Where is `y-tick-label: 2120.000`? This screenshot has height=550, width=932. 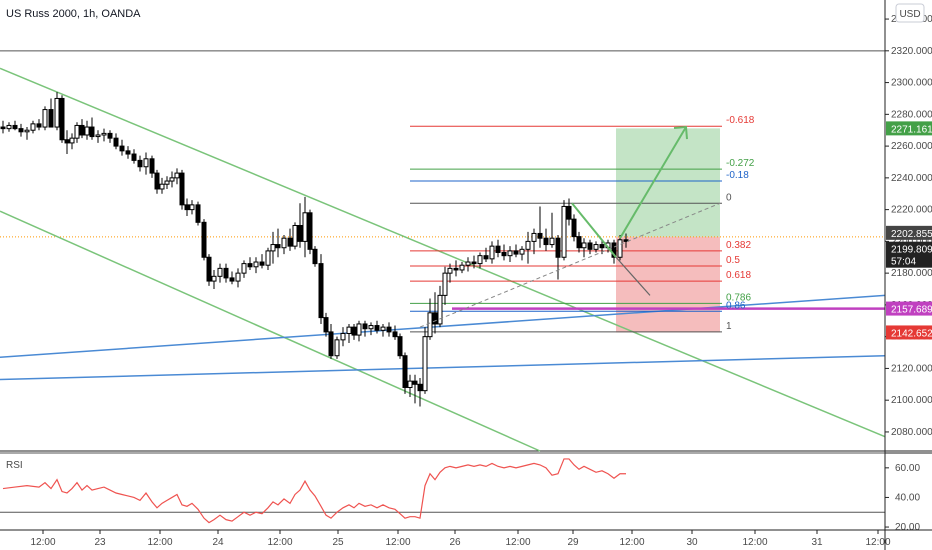
y-tick-label: 2120.000 is located at coordinates (911, 368).